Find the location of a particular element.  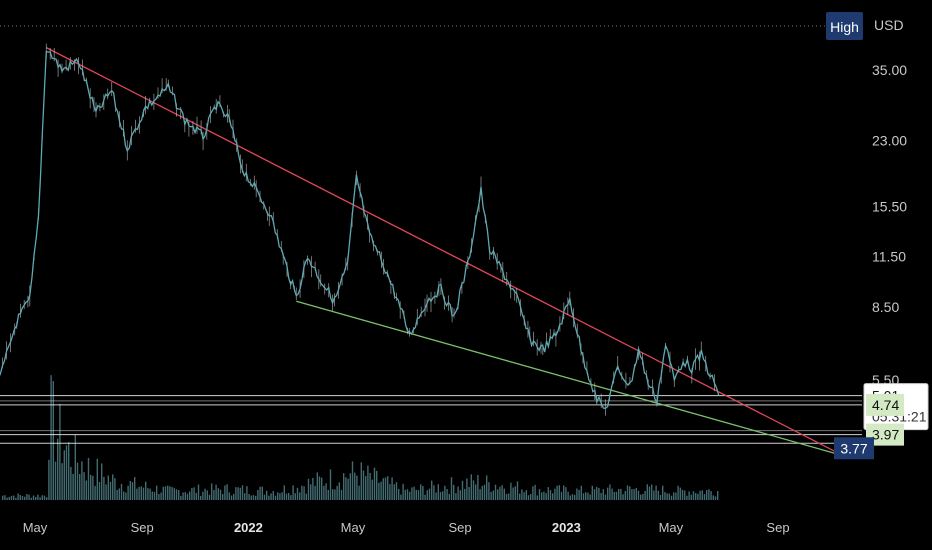

level-tag-blue is located at coordinates (854, 448).